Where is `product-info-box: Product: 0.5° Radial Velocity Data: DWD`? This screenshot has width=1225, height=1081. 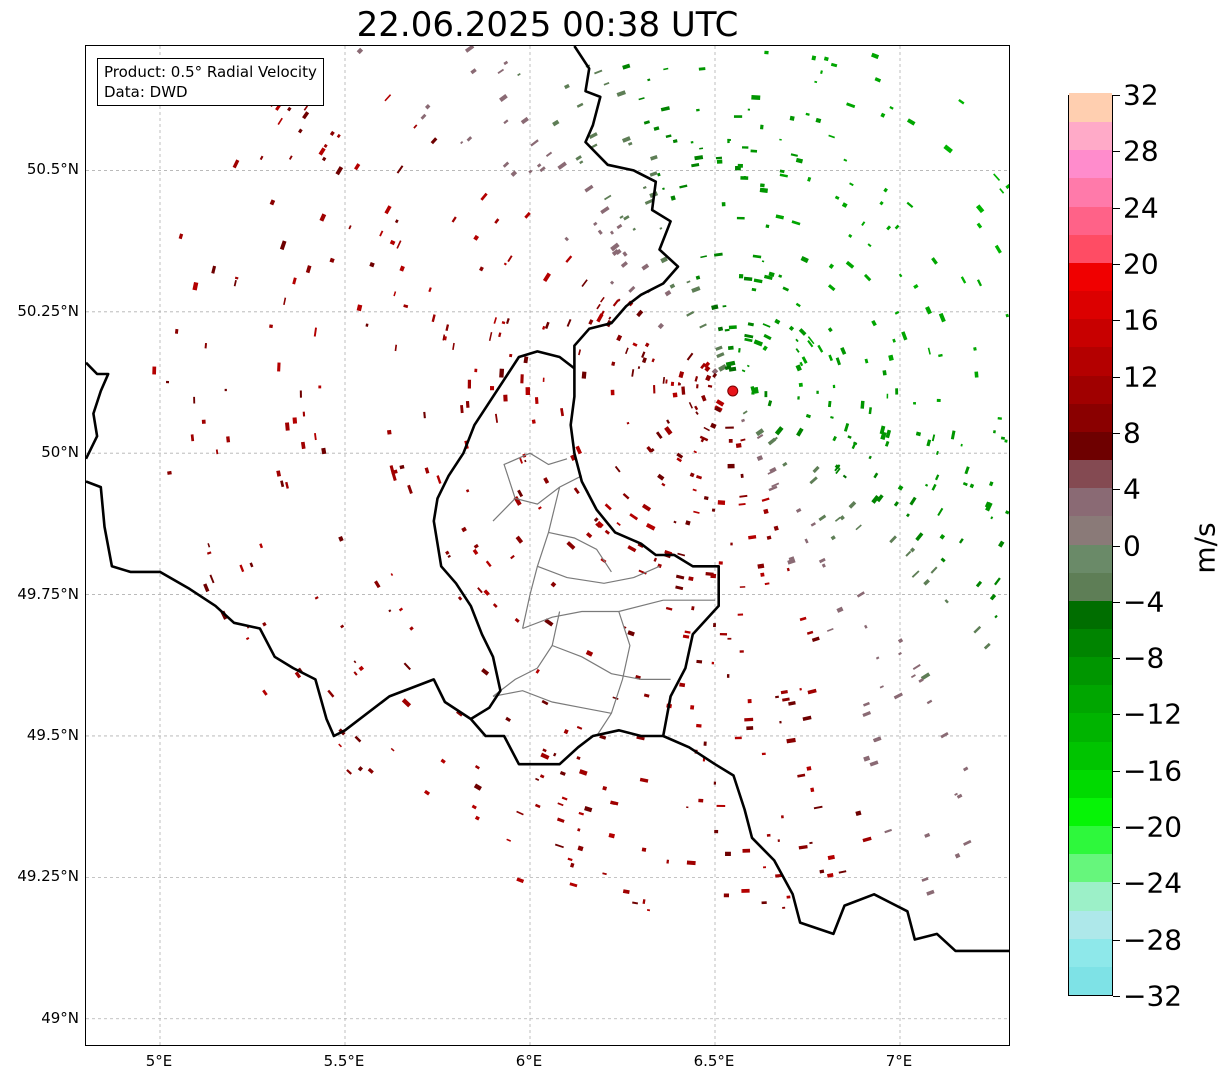
product-info-box: Product: 0.5° Radial Velocity Data: DWD is located at coordinates (210, 82).